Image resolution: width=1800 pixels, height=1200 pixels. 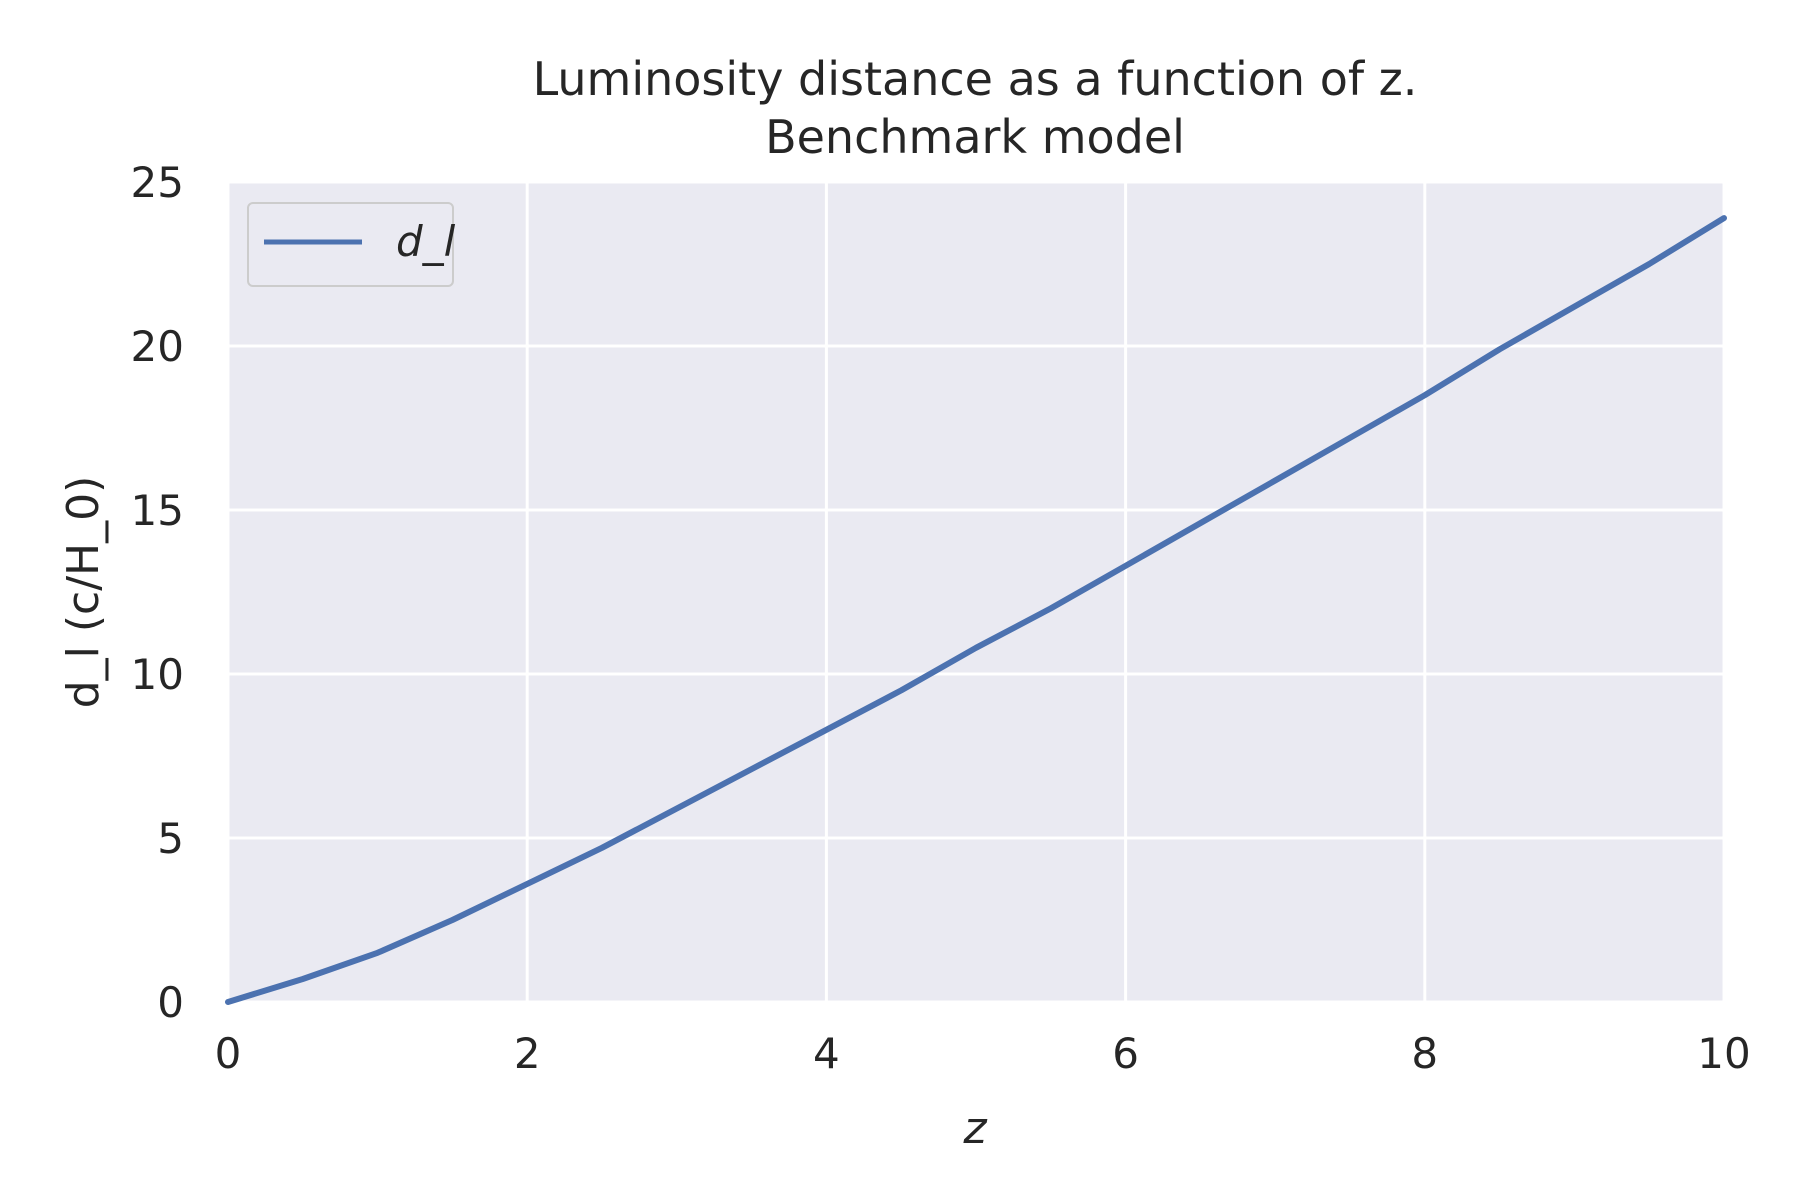 What do you see at coordinates (975, 79) in the screenshot?
I see `chart-title-line1: Luminosity distance as a function of z.` at bounding box center [975, 79].